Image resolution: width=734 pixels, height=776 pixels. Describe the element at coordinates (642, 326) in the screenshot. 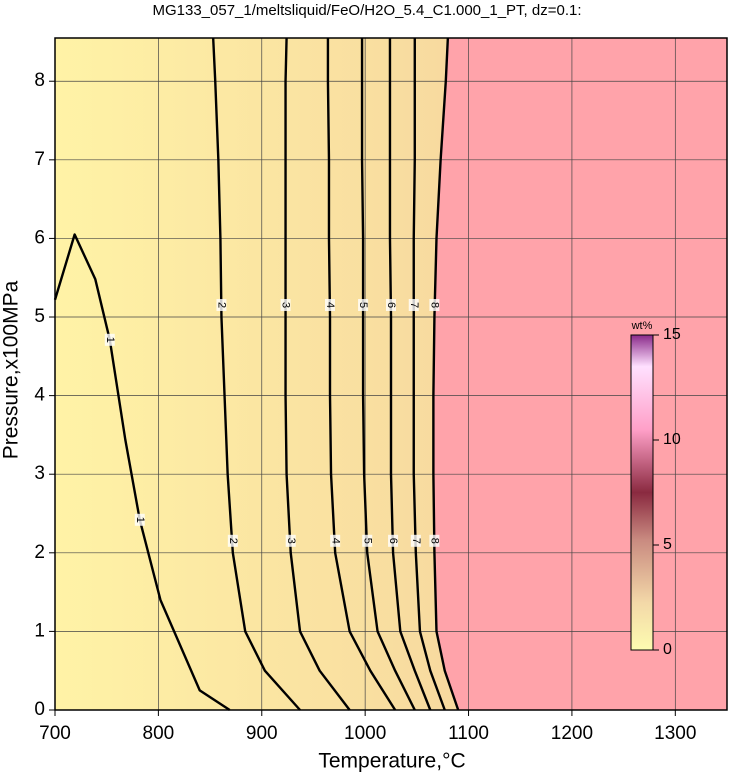

I see `colorbar-label: wt%` at that location.